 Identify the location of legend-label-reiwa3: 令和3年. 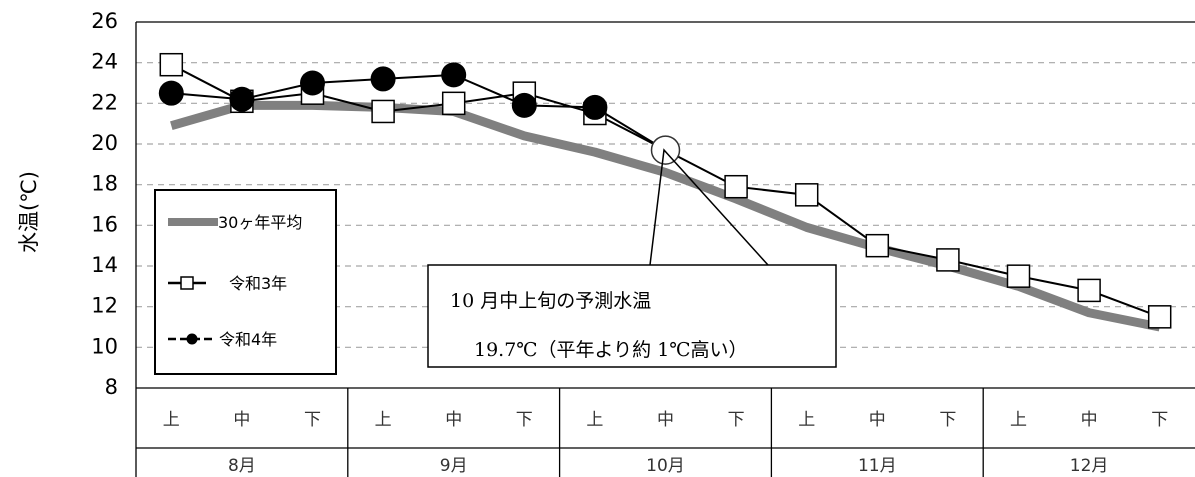
(258, 283).